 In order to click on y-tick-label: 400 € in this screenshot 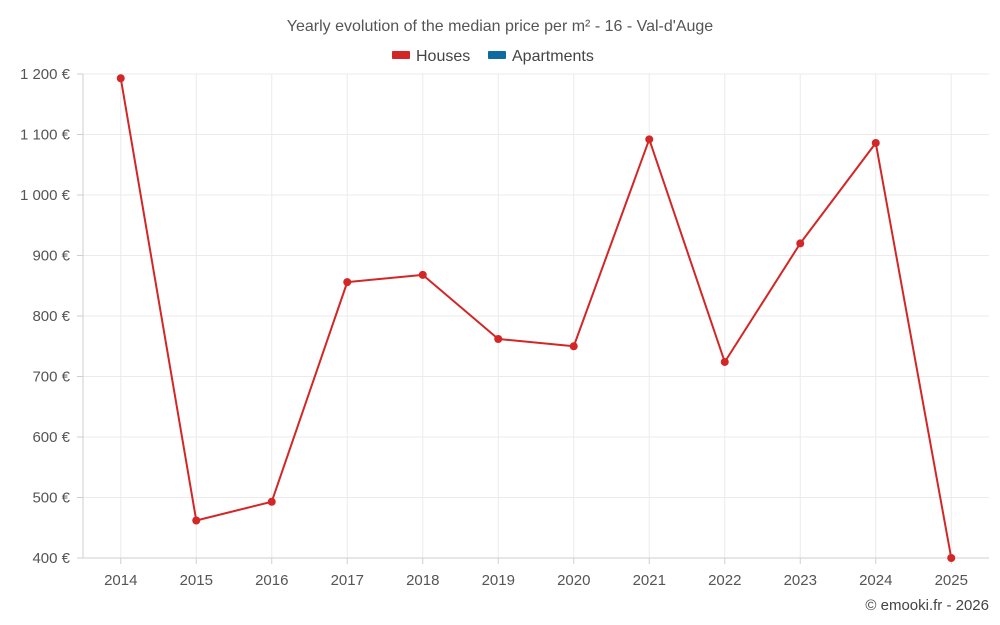, I will do `click(51, 558)`.